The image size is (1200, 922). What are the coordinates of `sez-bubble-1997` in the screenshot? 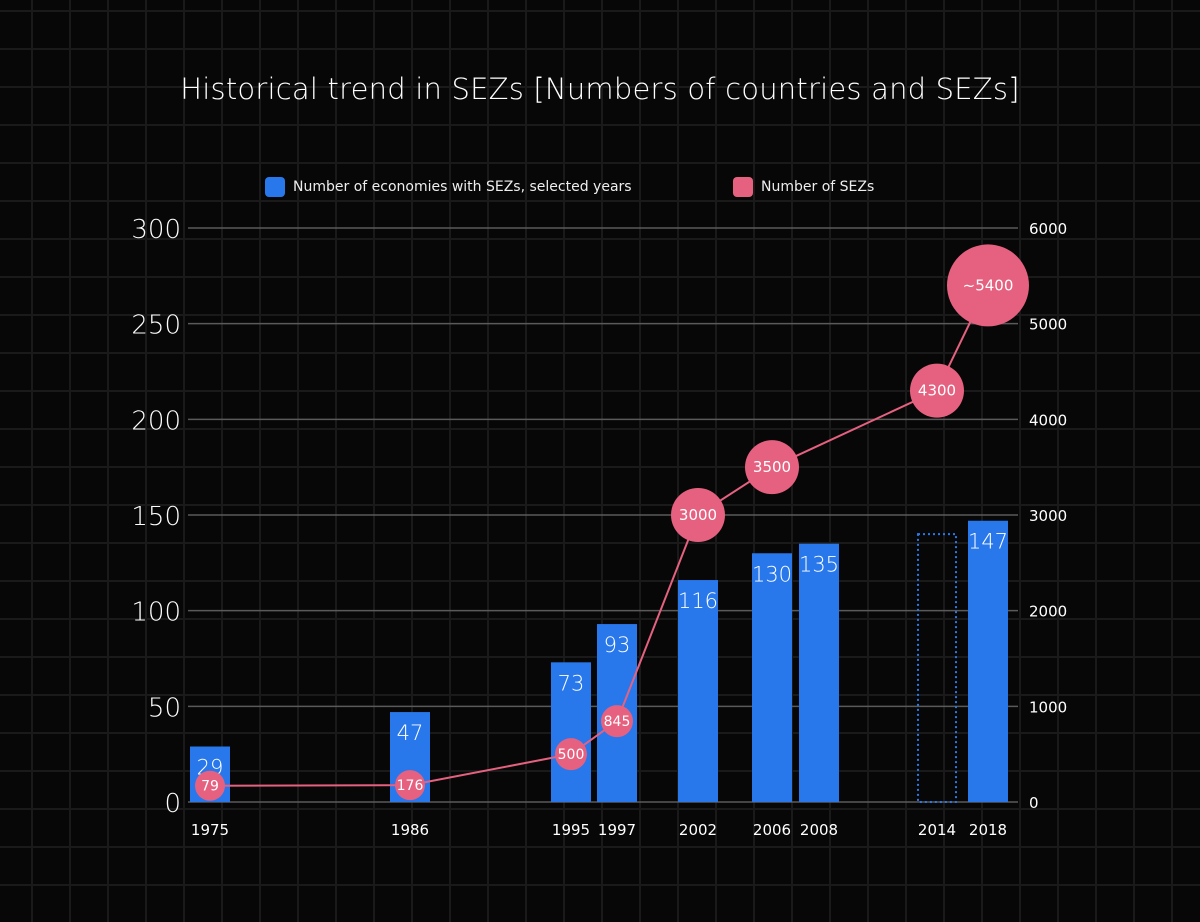 It's located at (617, 721).